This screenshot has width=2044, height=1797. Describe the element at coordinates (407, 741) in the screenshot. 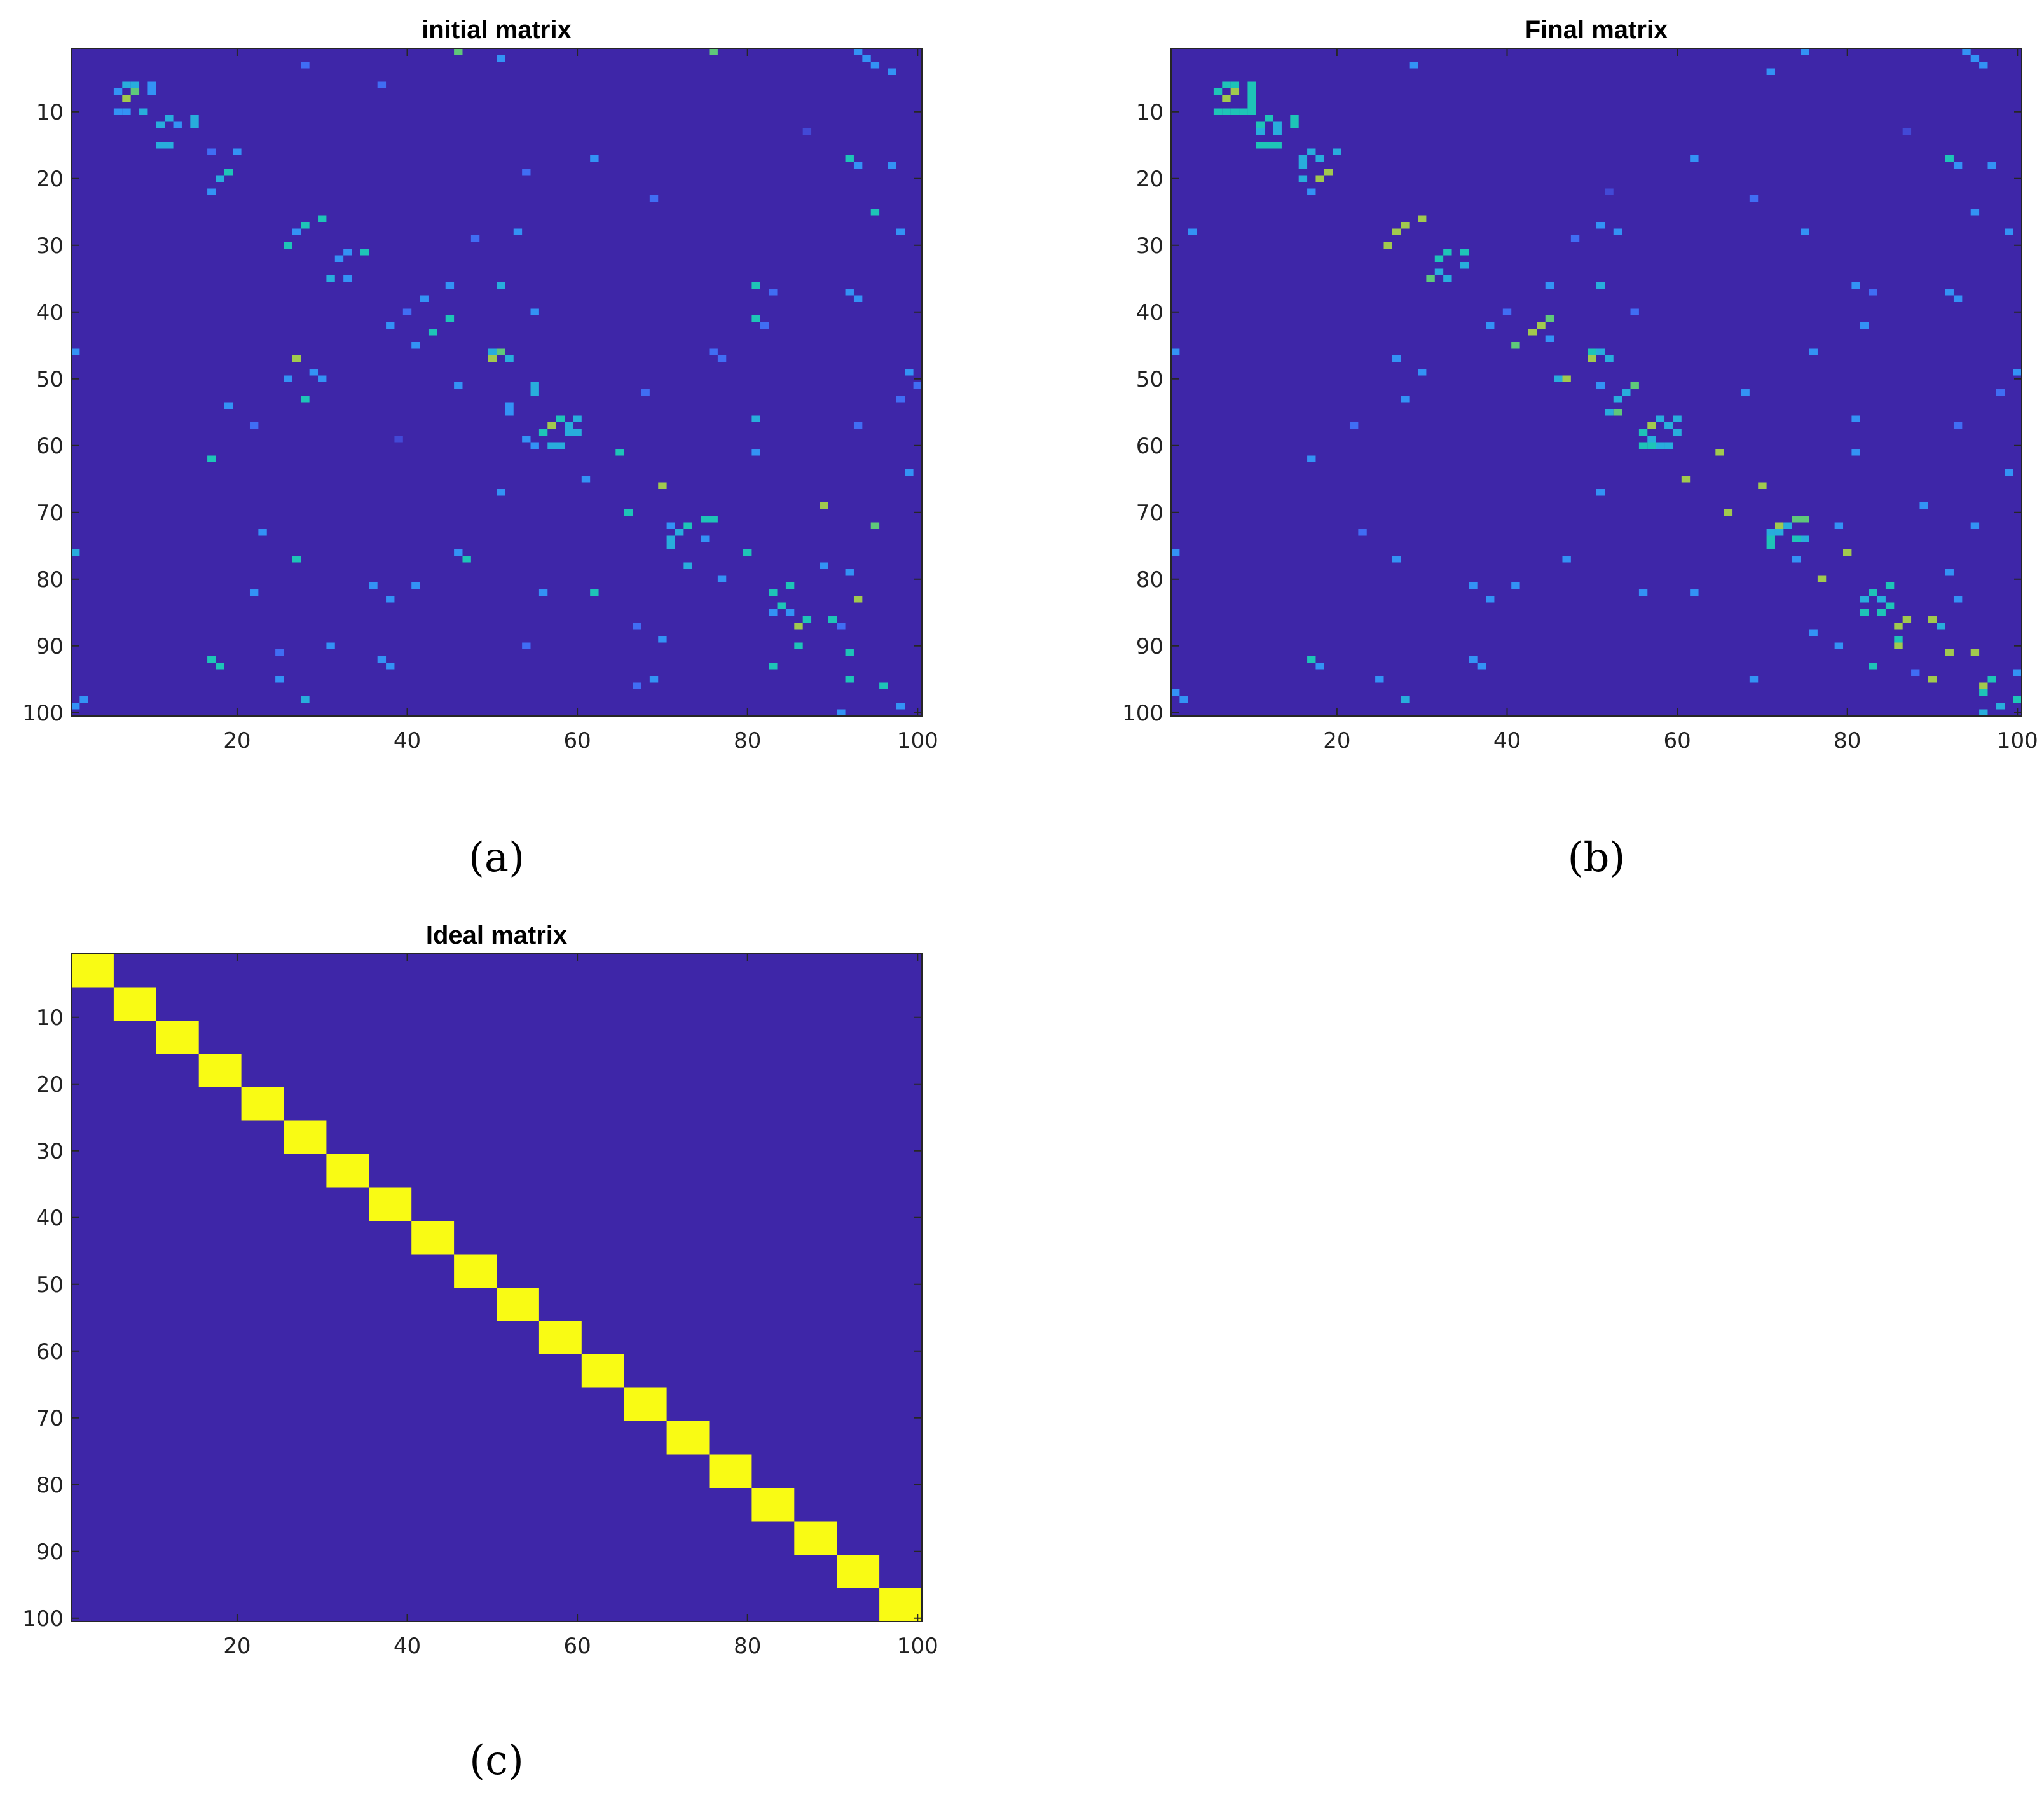

I see `x-tick-label: 40` at that location.